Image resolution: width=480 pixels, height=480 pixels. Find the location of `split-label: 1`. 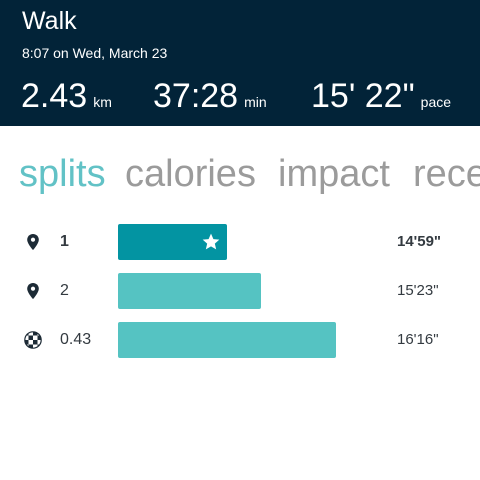

split-label: 1 is located at coordinates (64, 241).